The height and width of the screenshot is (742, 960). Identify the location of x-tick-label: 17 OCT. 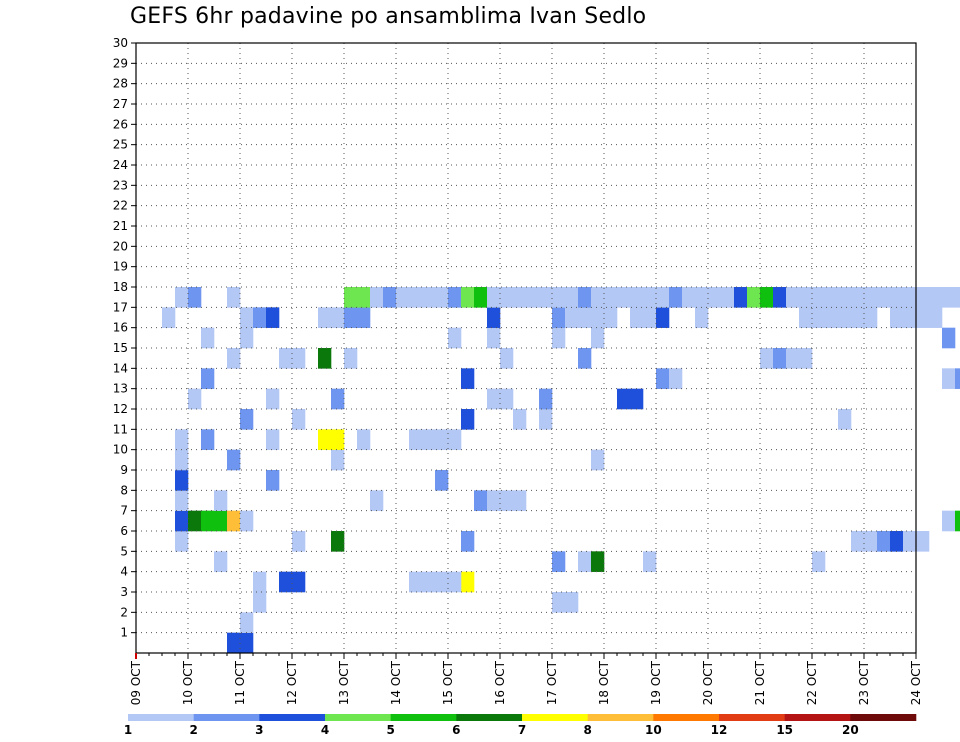
(552, 682).